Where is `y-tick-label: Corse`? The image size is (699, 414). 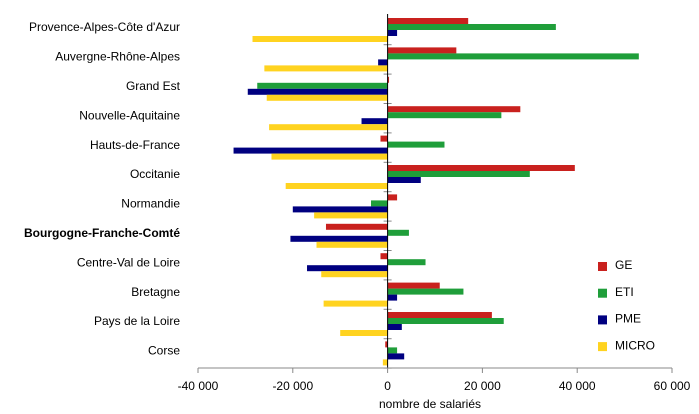
y-tick-label: Corse is located at coordinates (164, 351).